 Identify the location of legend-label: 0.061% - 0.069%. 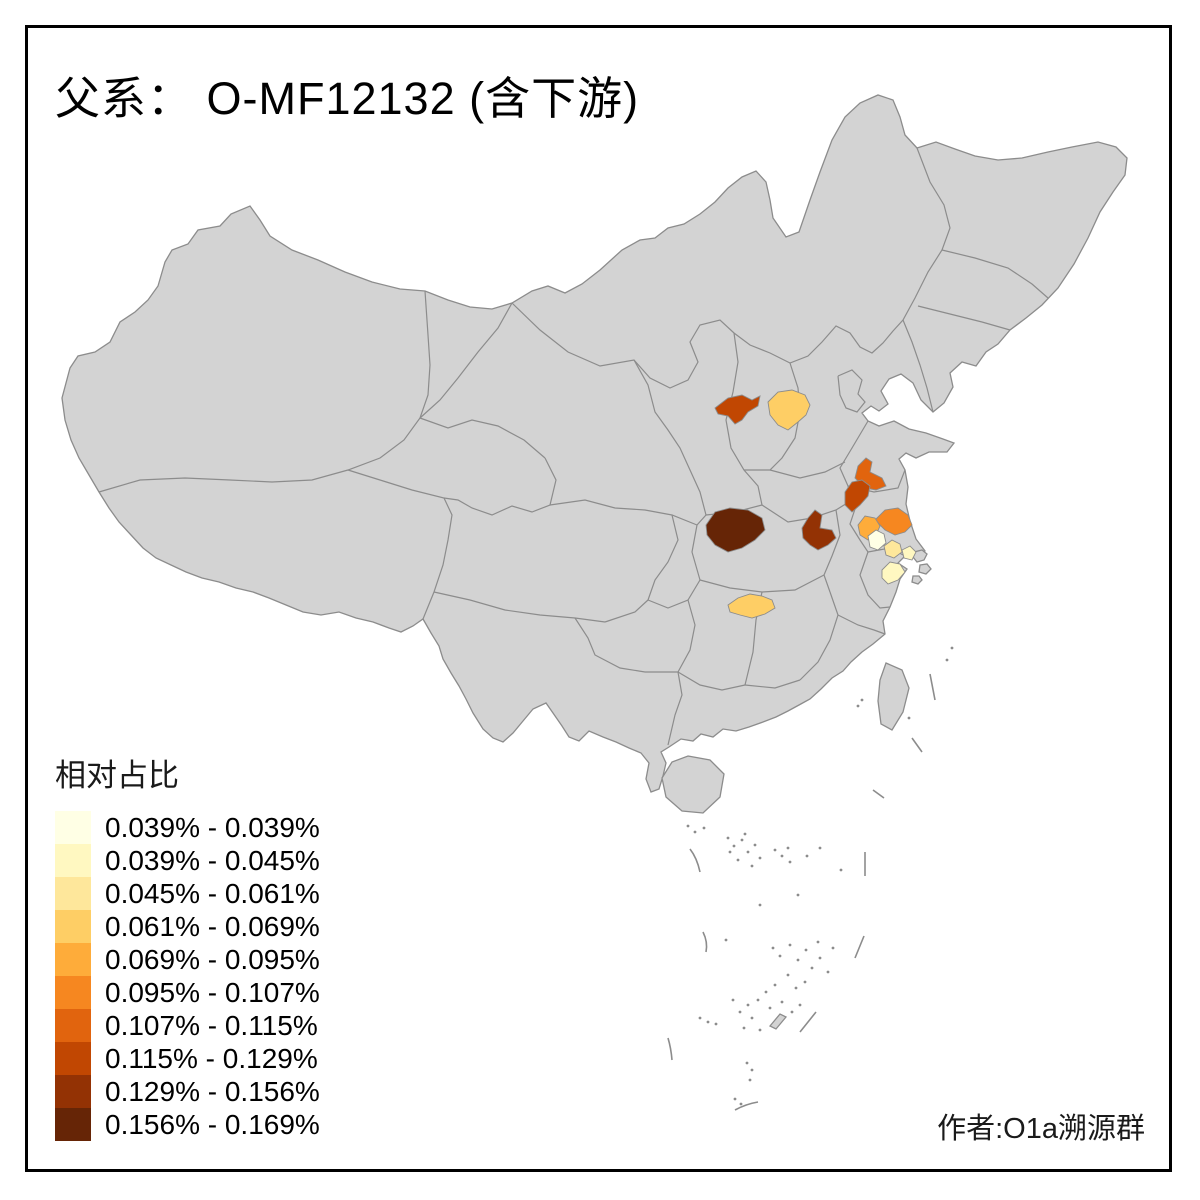
(212, 926).